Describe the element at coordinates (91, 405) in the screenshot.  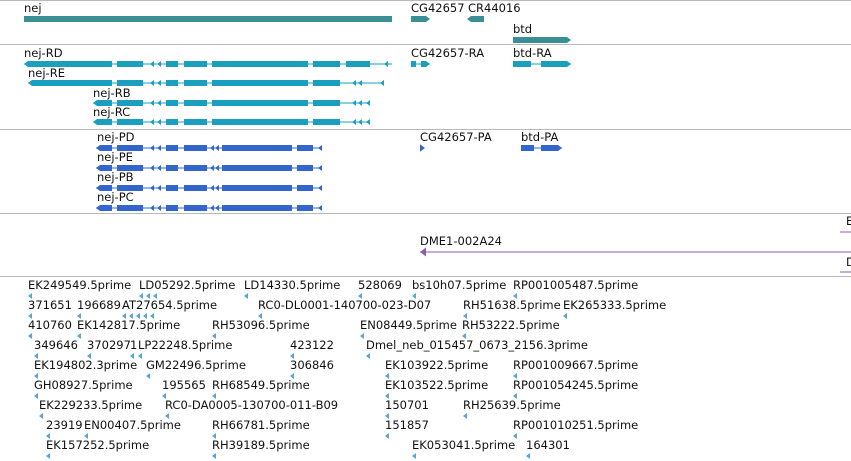
I see `est-label: EK229233.5prime` at that location.